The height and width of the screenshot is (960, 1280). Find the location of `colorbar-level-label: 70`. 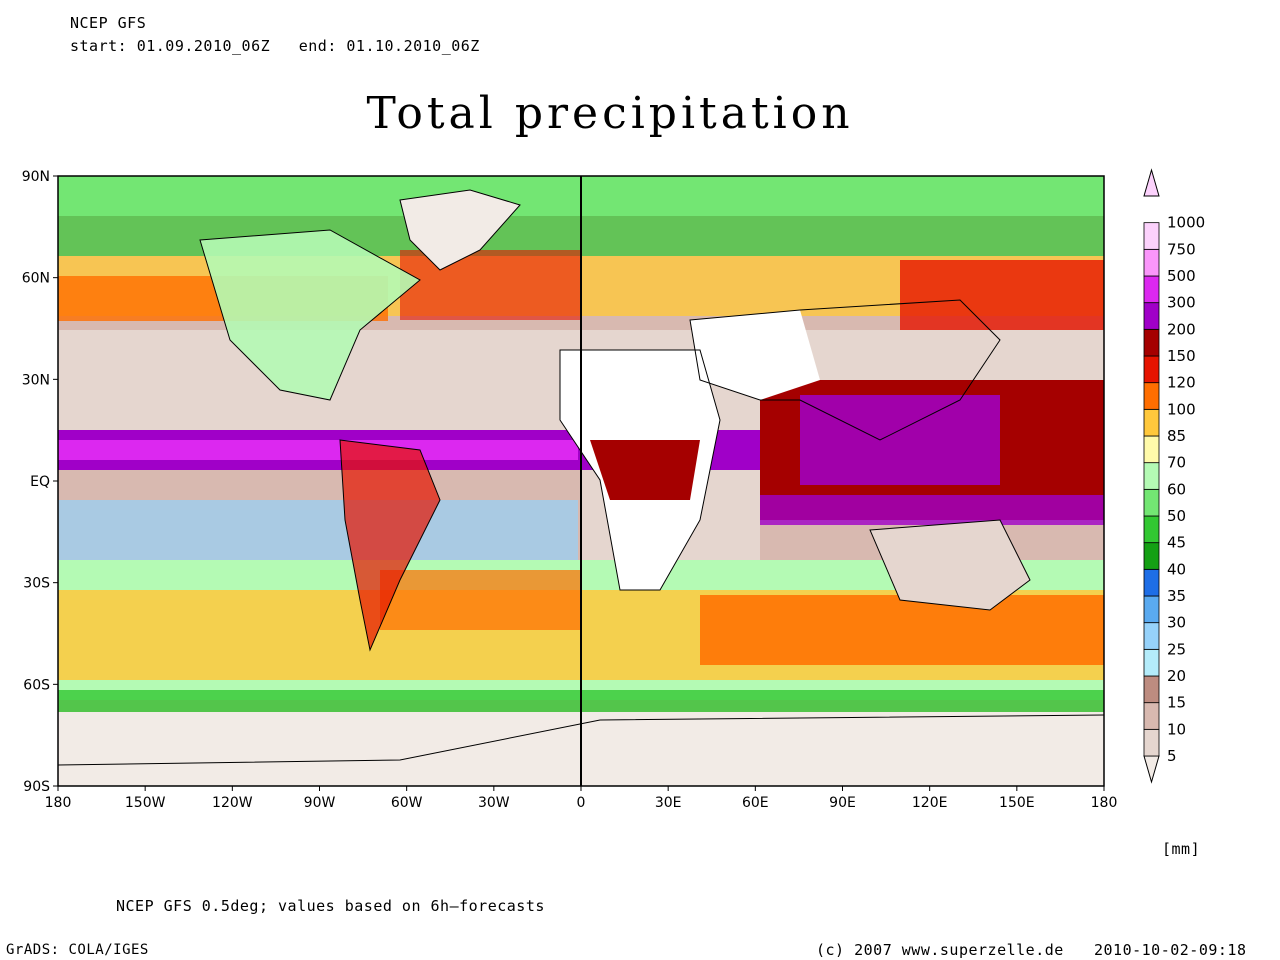

colorbar-level-label: 70 is located at coordinates (1176, 463).